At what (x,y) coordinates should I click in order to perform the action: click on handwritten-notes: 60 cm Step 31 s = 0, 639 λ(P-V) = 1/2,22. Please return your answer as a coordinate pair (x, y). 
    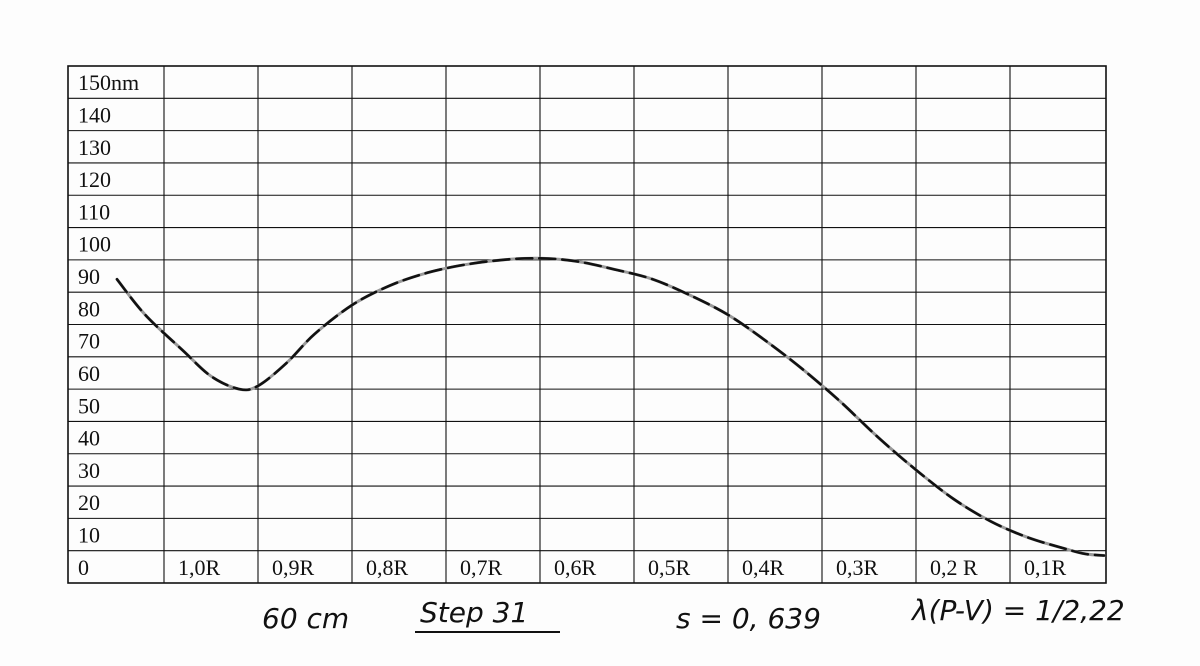
    Looking at the image, I should click on (693, 614).